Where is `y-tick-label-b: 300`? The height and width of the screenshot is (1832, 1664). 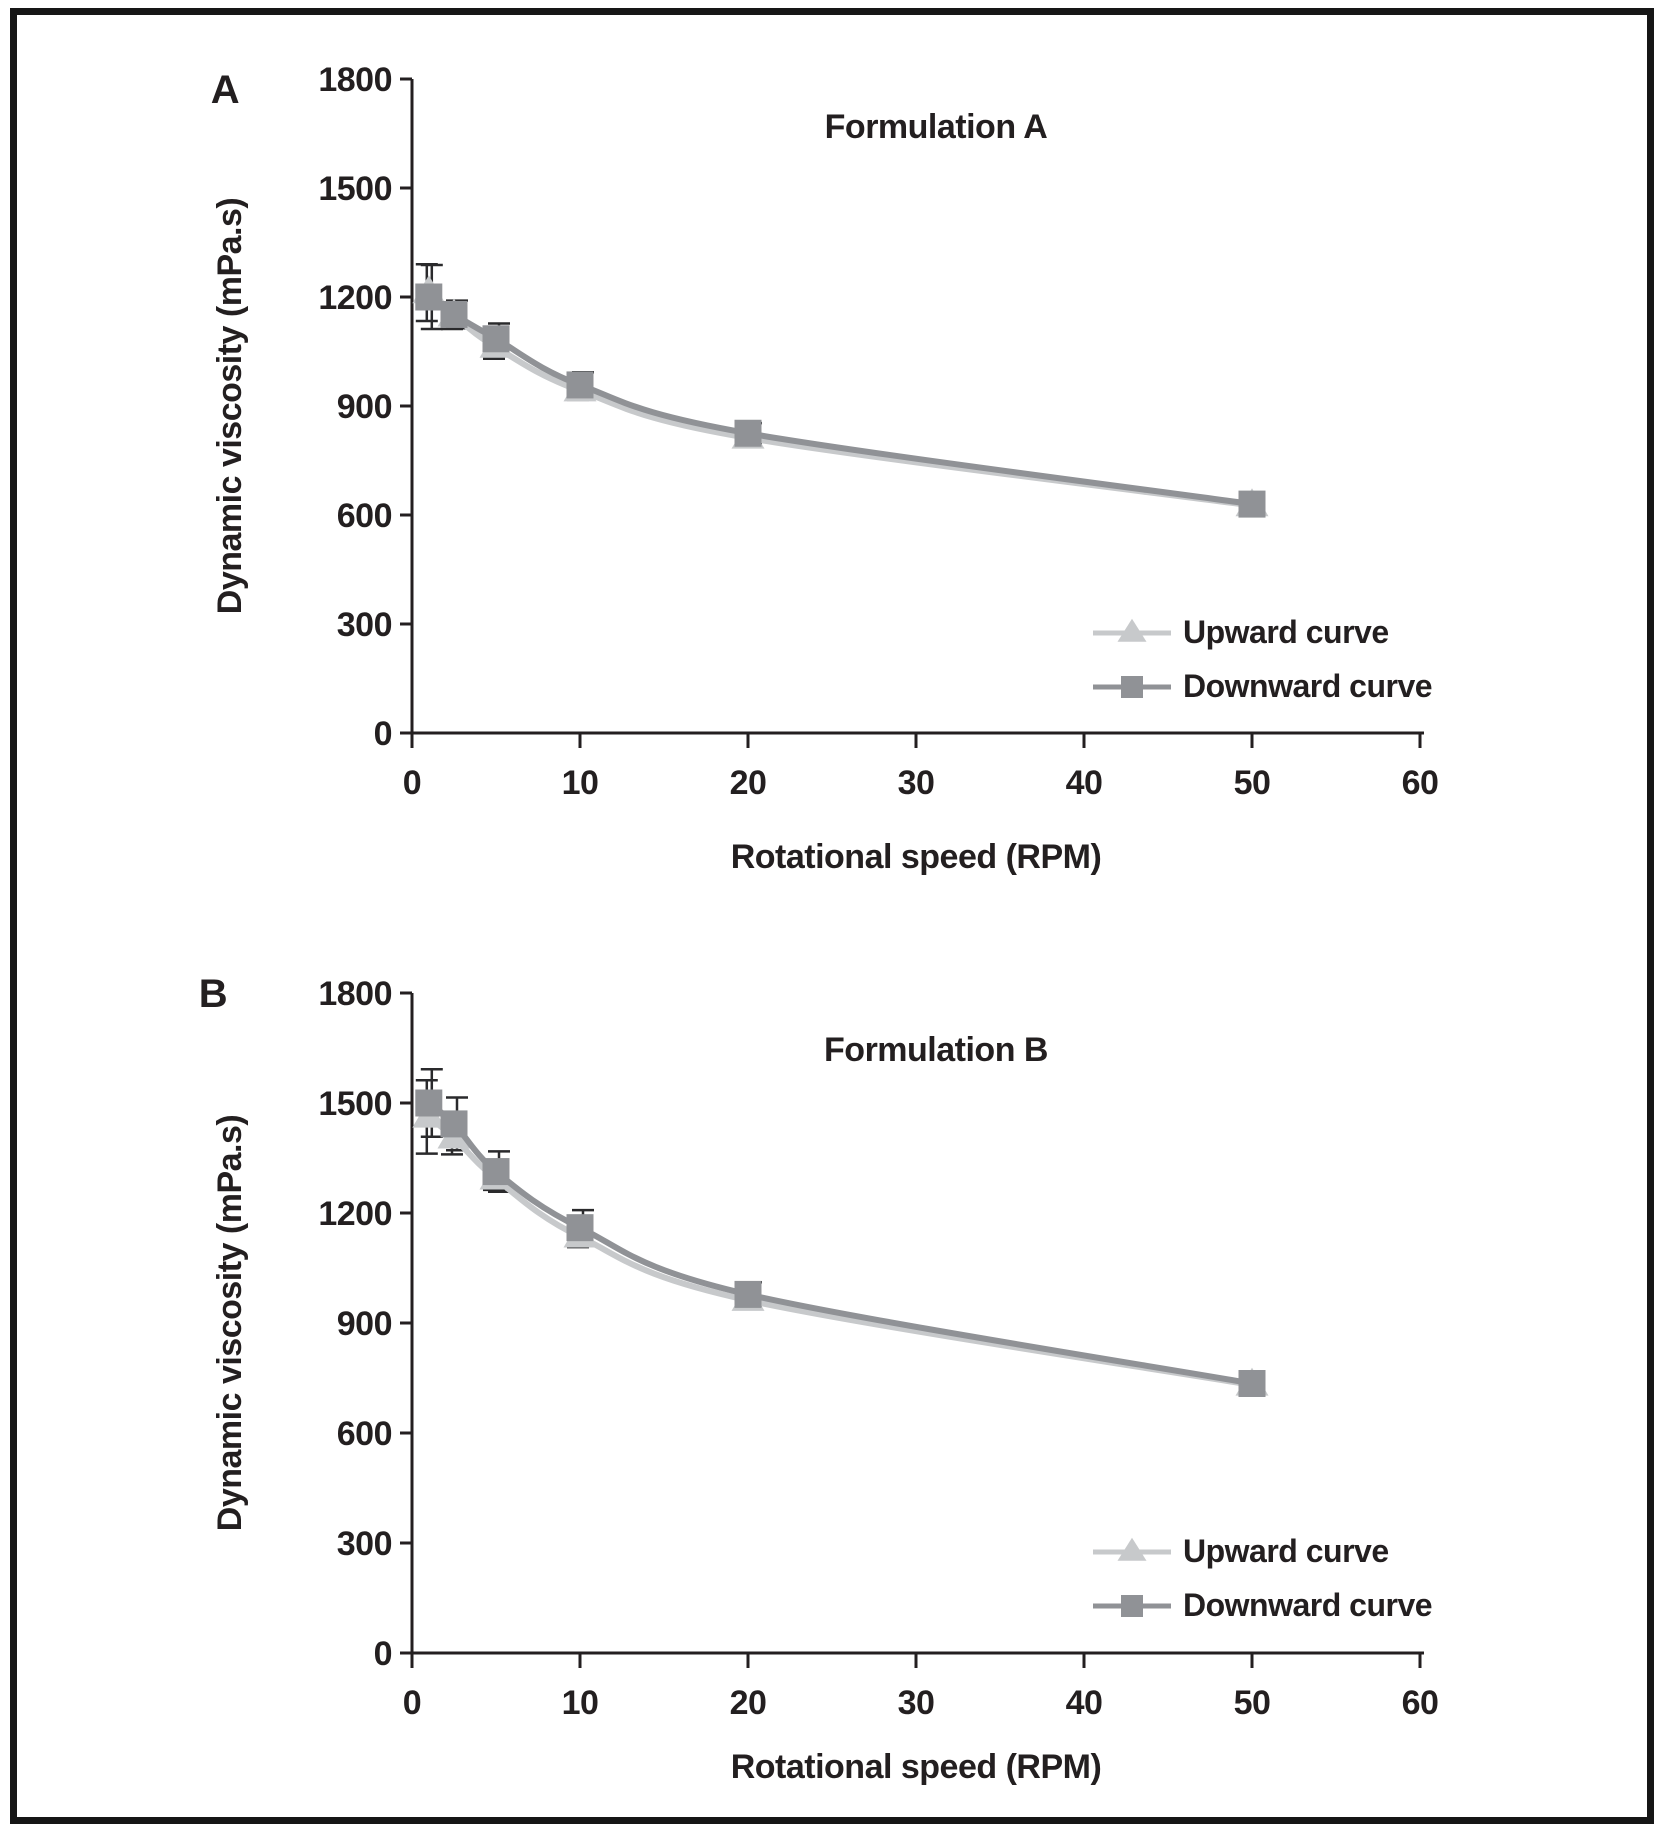 y-tick-label-b: 300 is located at coordinates (364, 1544).